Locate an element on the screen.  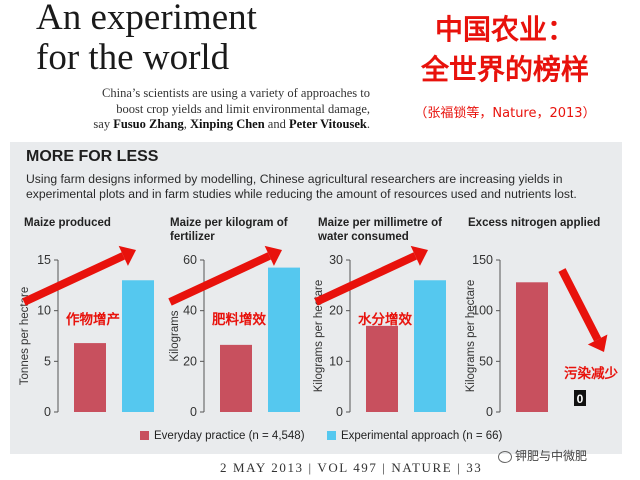
zero-value-label: 0 is located at coordinates (580, 399).